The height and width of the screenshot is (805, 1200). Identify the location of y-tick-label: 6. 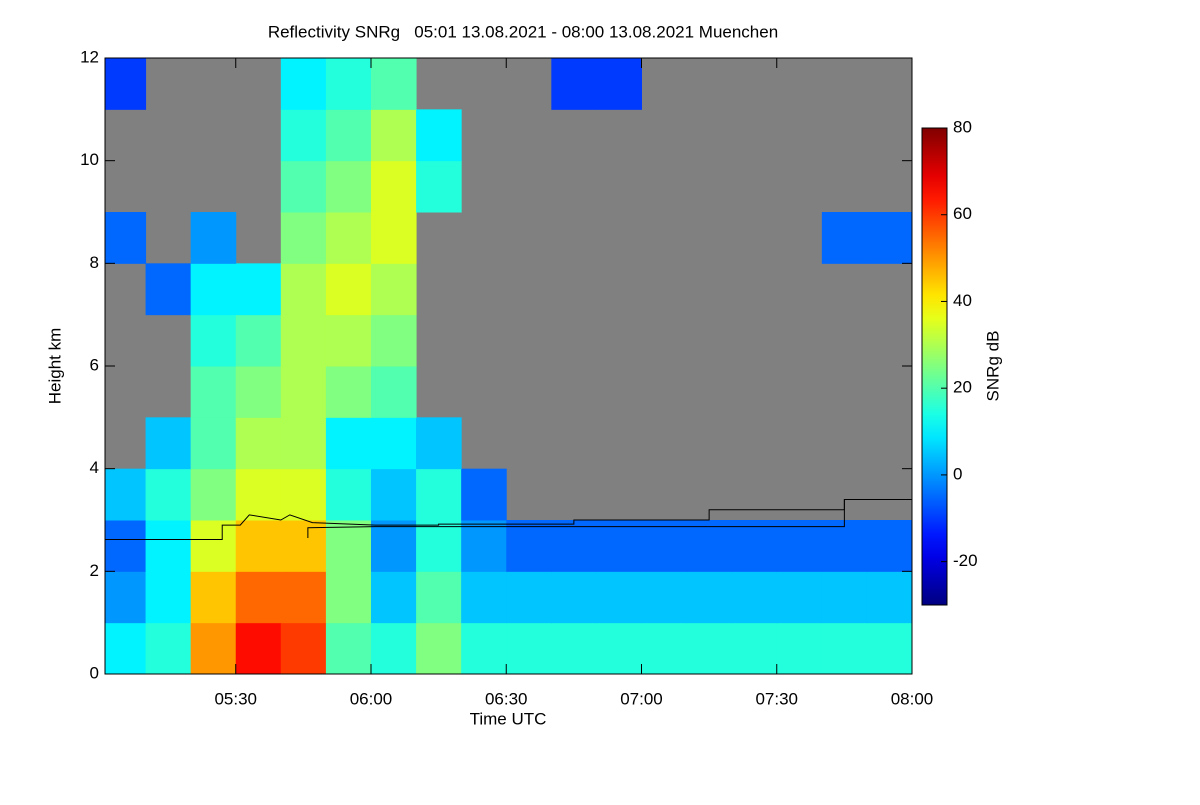
(94, 364).